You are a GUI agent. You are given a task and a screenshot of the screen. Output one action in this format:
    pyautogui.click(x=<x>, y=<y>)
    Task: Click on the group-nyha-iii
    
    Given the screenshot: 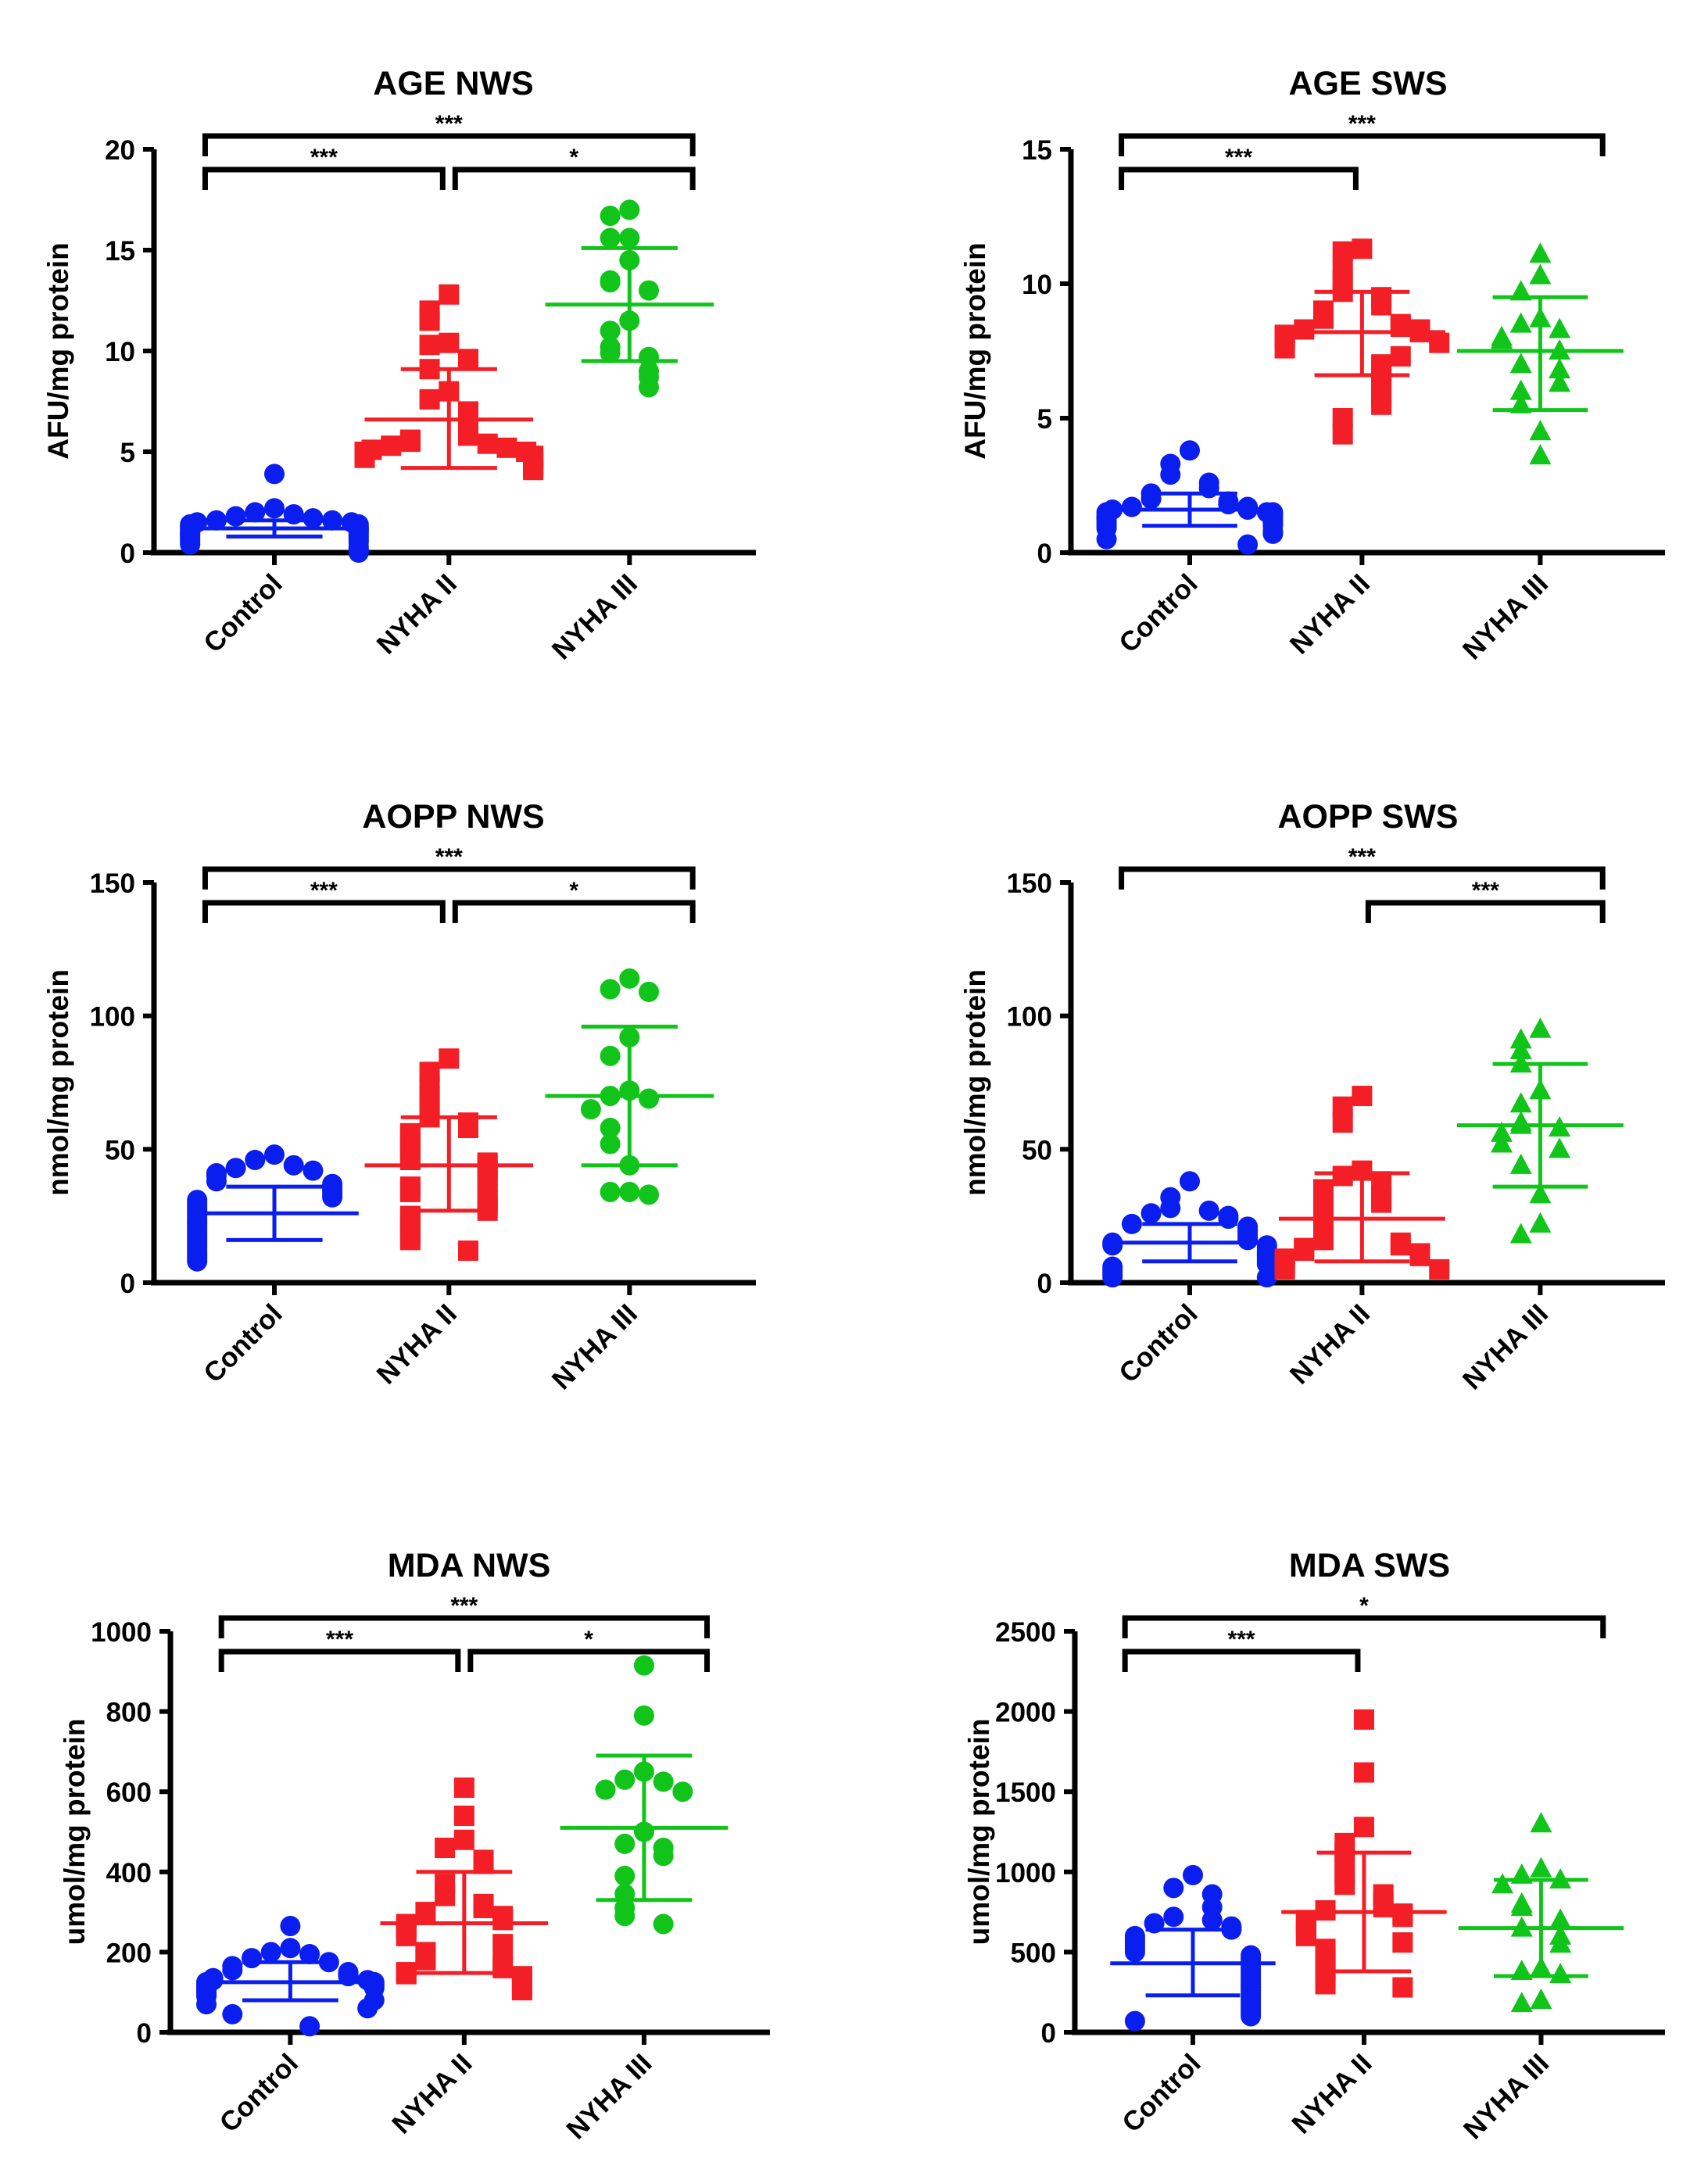 What is the action you would take?
    pyautogui.click(x=629, y=298)
    